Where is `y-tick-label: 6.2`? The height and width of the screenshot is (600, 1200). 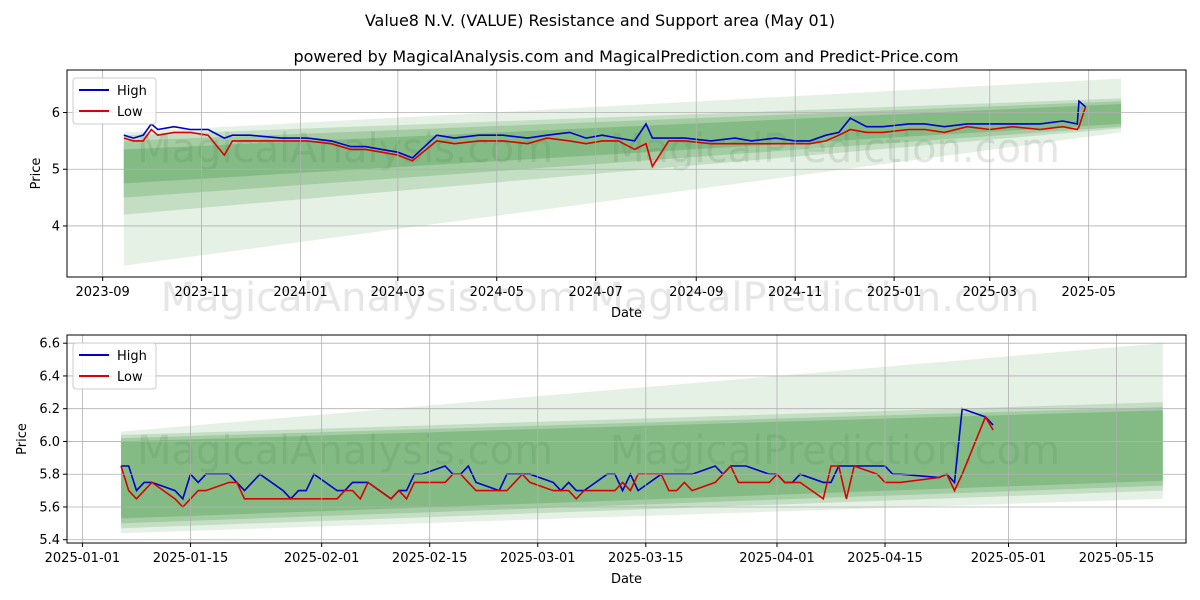 y-tick-label: 6.2 is located at coordinates (49, 409).